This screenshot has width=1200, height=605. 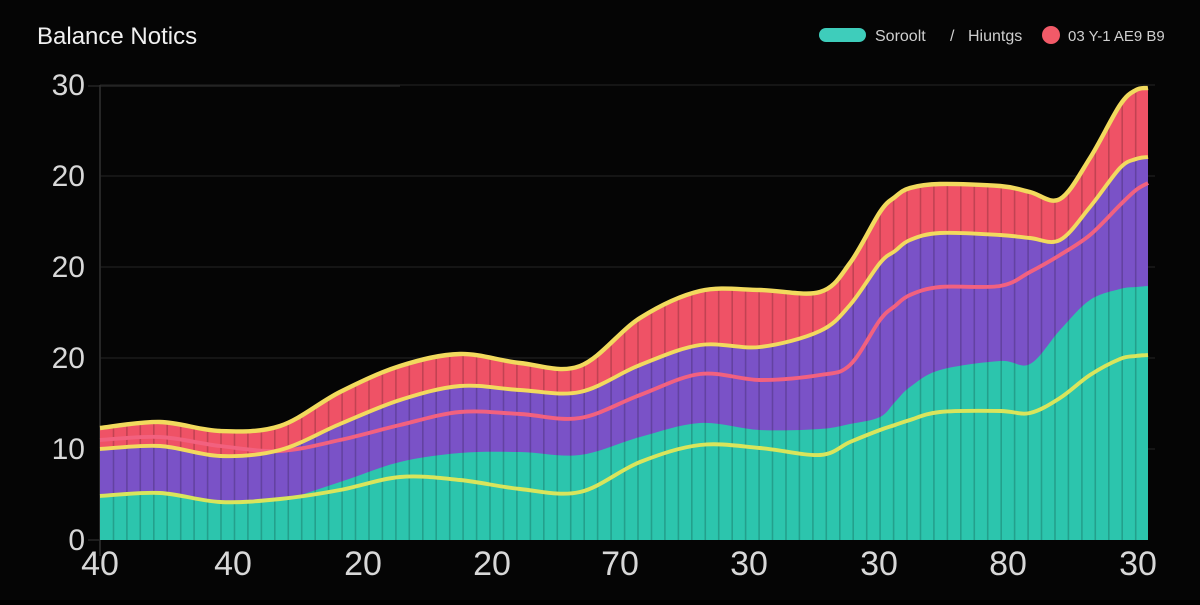 I want to click on svg-text: 80, so click(x=1008, y=564).